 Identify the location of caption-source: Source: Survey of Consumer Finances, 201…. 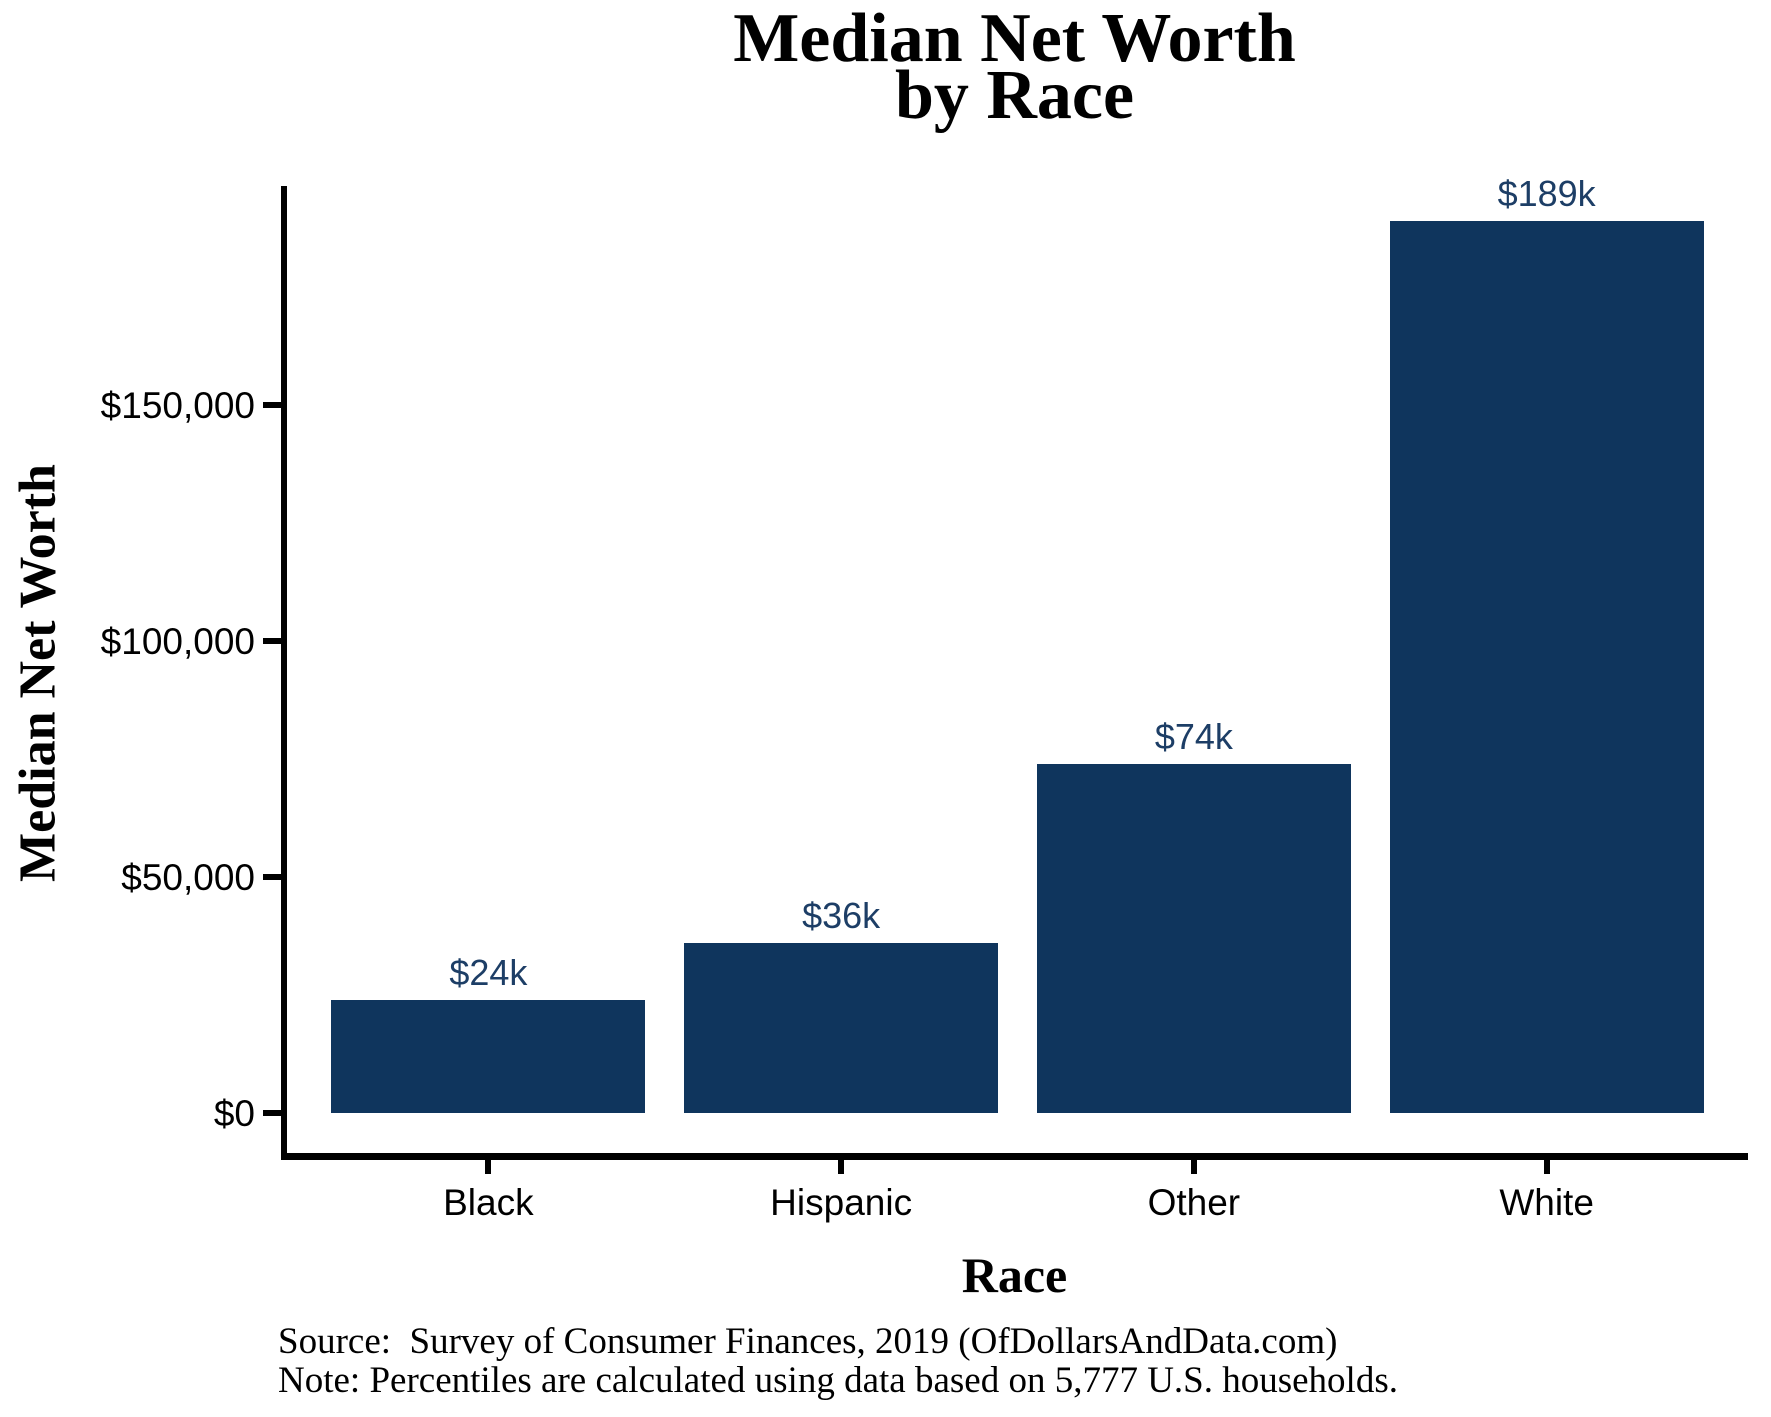
(808, 1341).